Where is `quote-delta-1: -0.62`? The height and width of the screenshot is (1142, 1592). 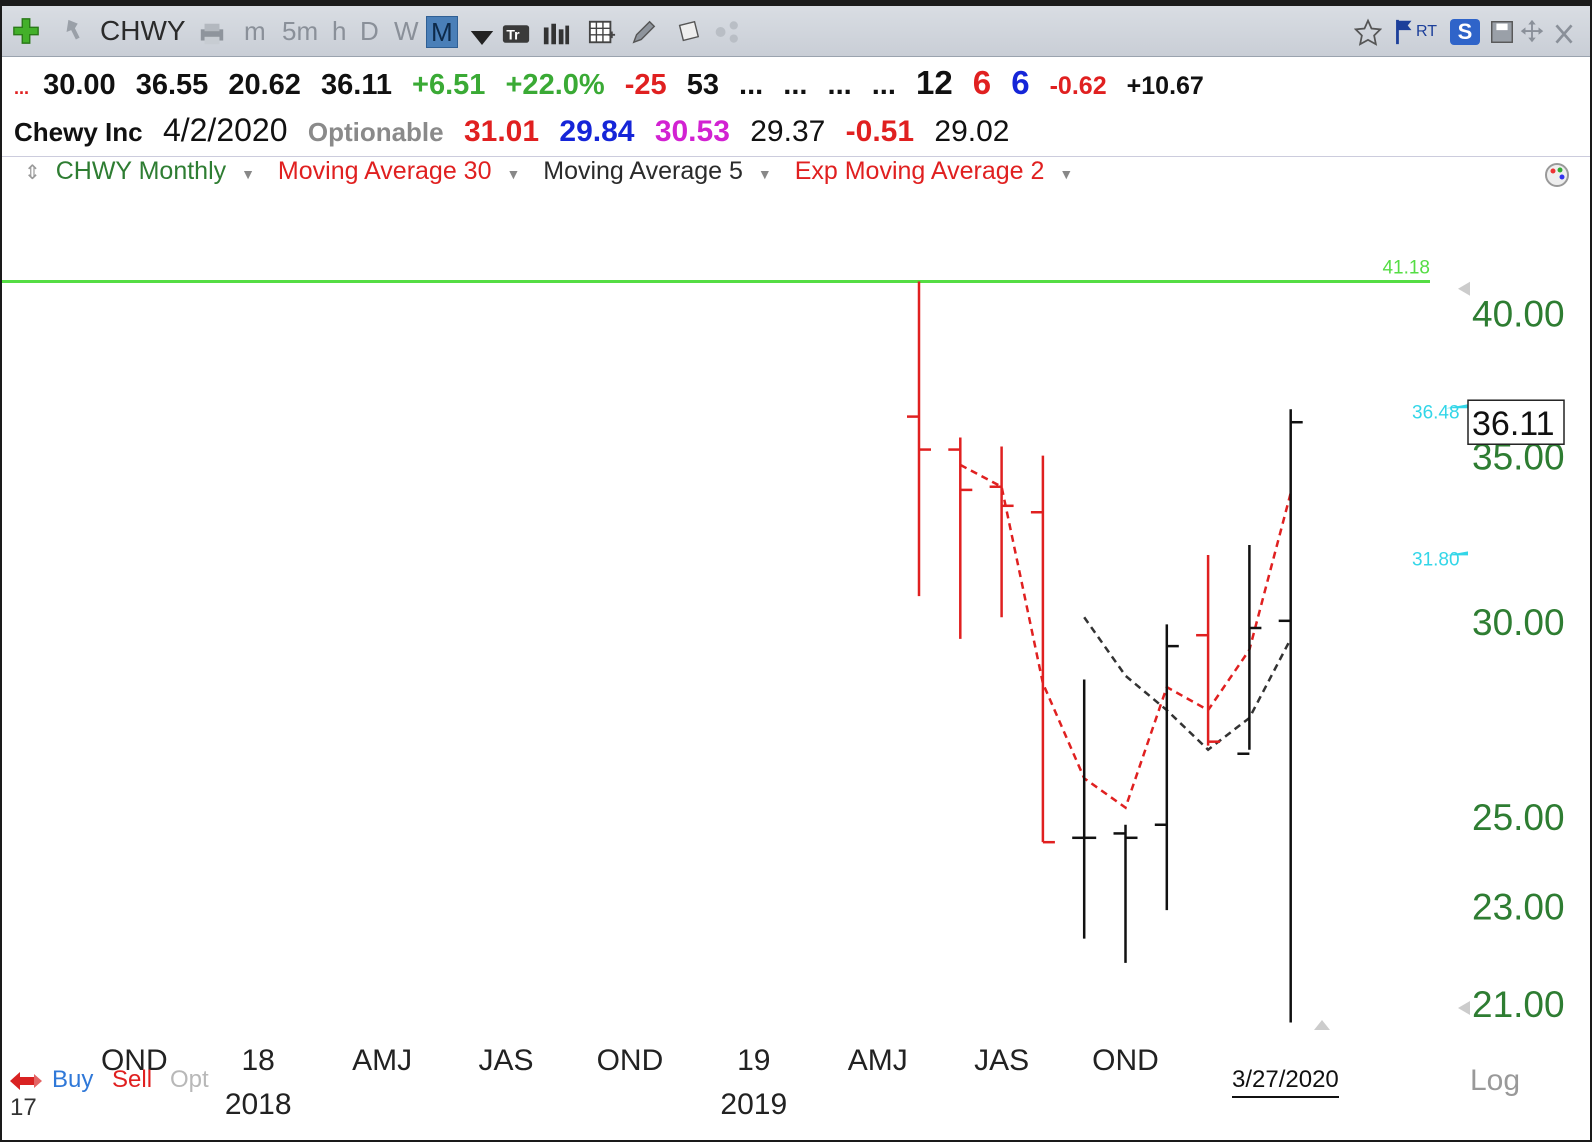
quote-delta-1: -0.62 is located at coordinates (1078, 86).